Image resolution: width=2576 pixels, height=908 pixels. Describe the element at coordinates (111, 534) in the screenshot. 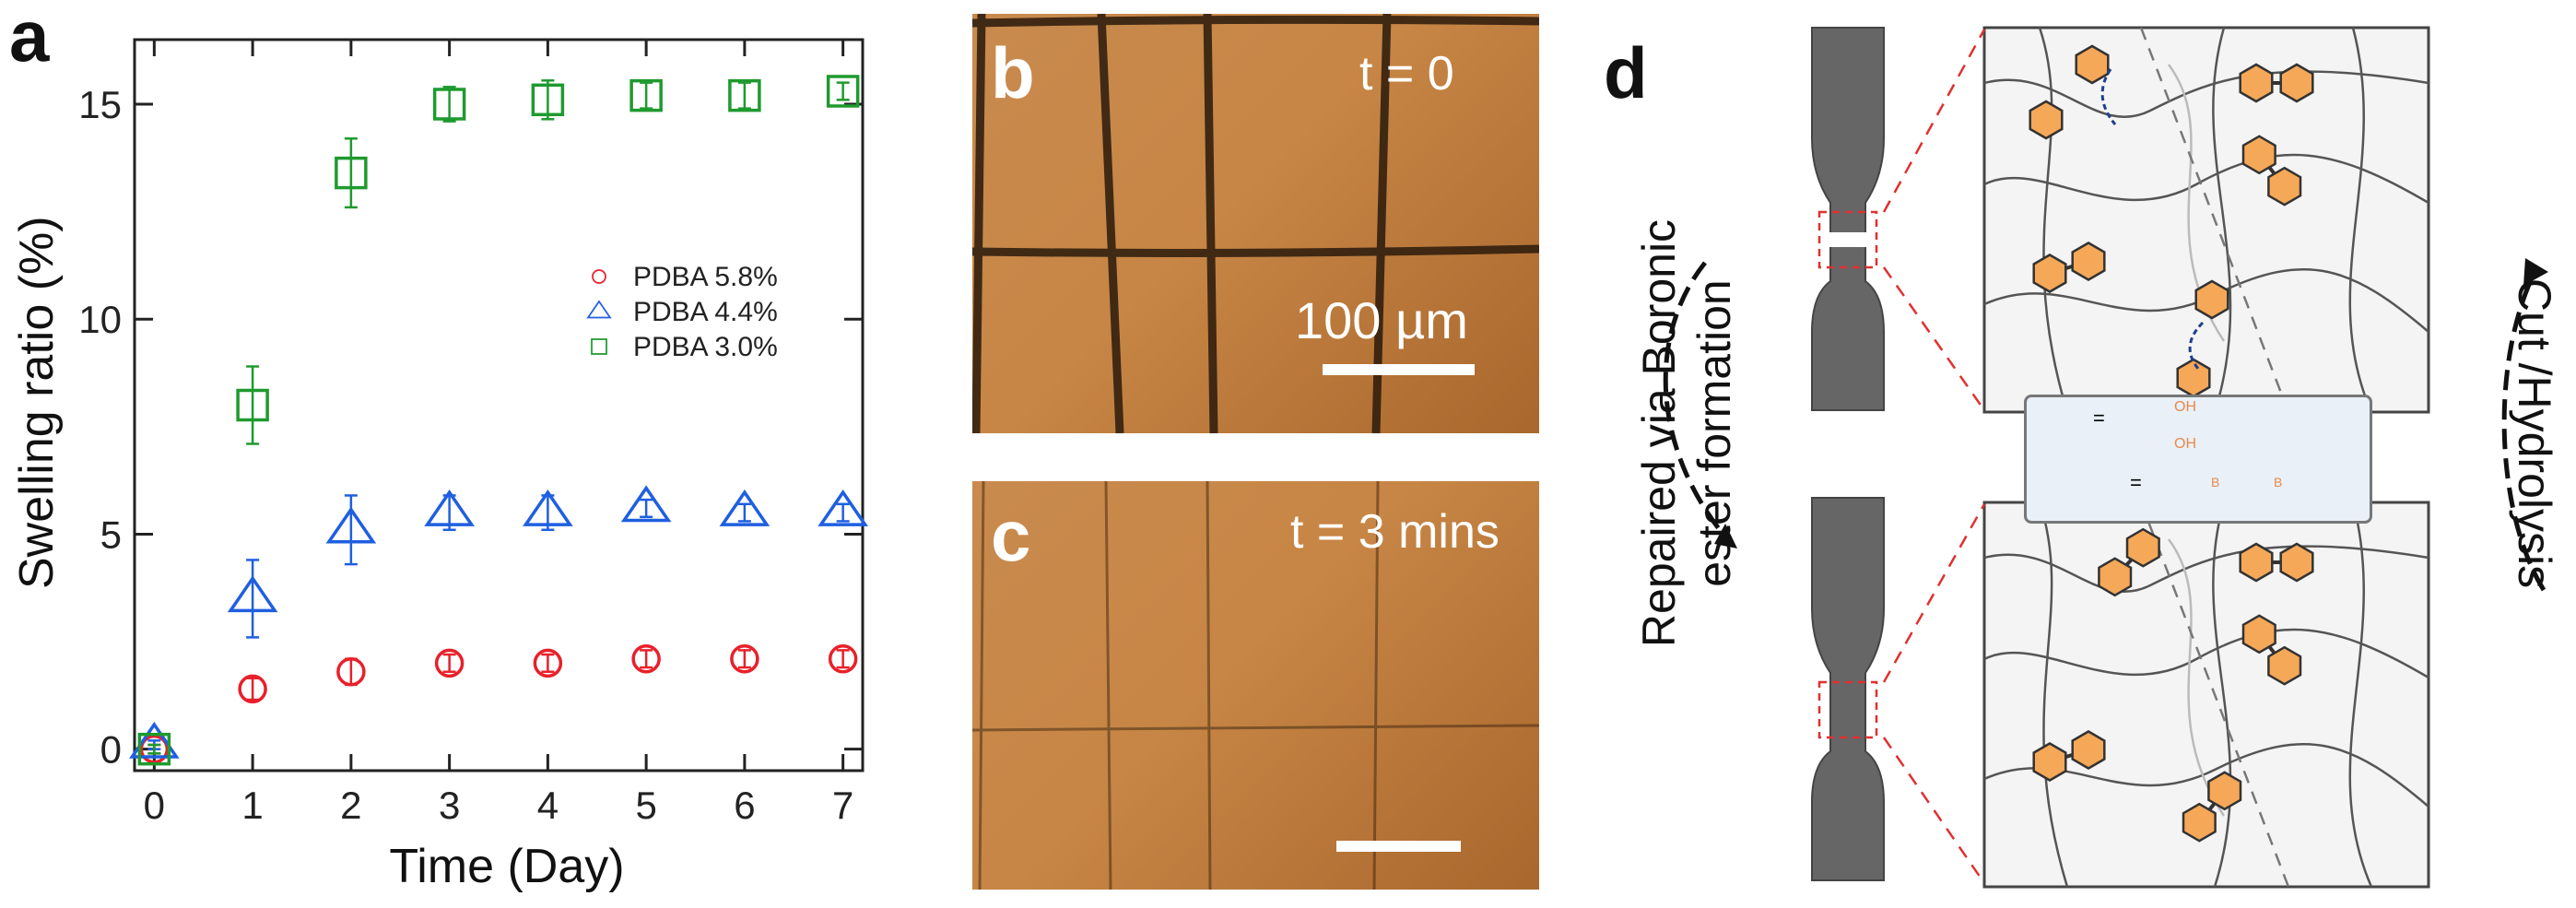

I see `y-tick-label: 5` at that location.